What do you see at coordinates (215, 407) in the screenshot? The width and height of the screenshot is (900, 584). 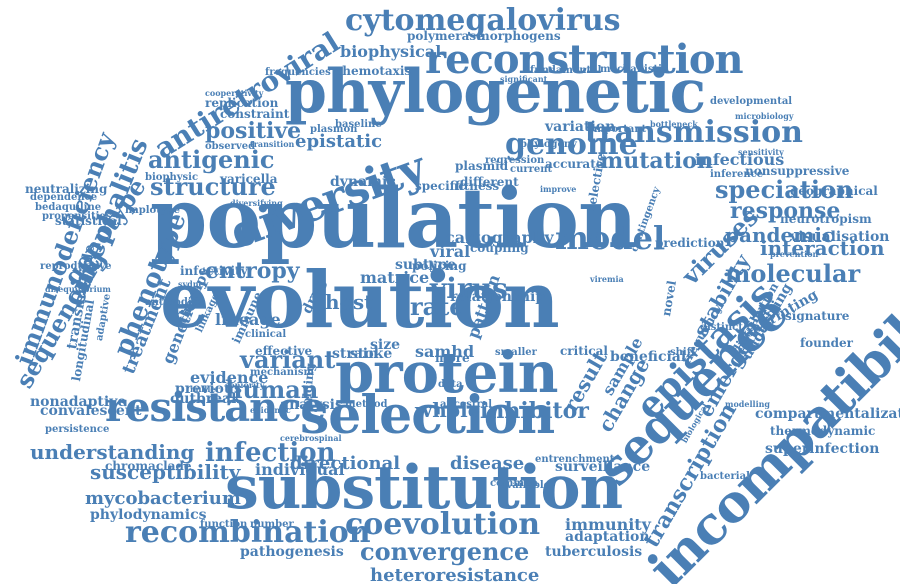 I see `word-resistance: resistance` at bounding box center [215, 407].